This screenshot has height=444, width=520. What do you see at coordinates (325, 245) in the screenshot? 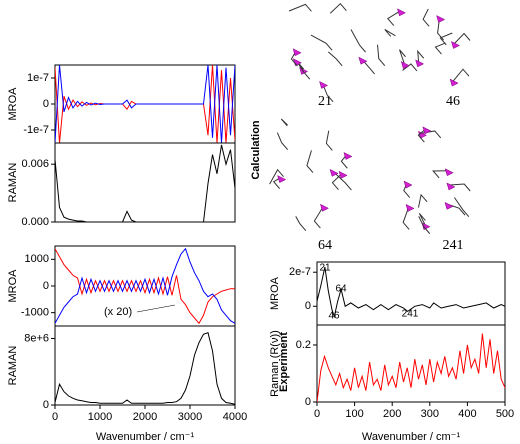
I see `mode-label: 64` at bounding box center [325, 245].